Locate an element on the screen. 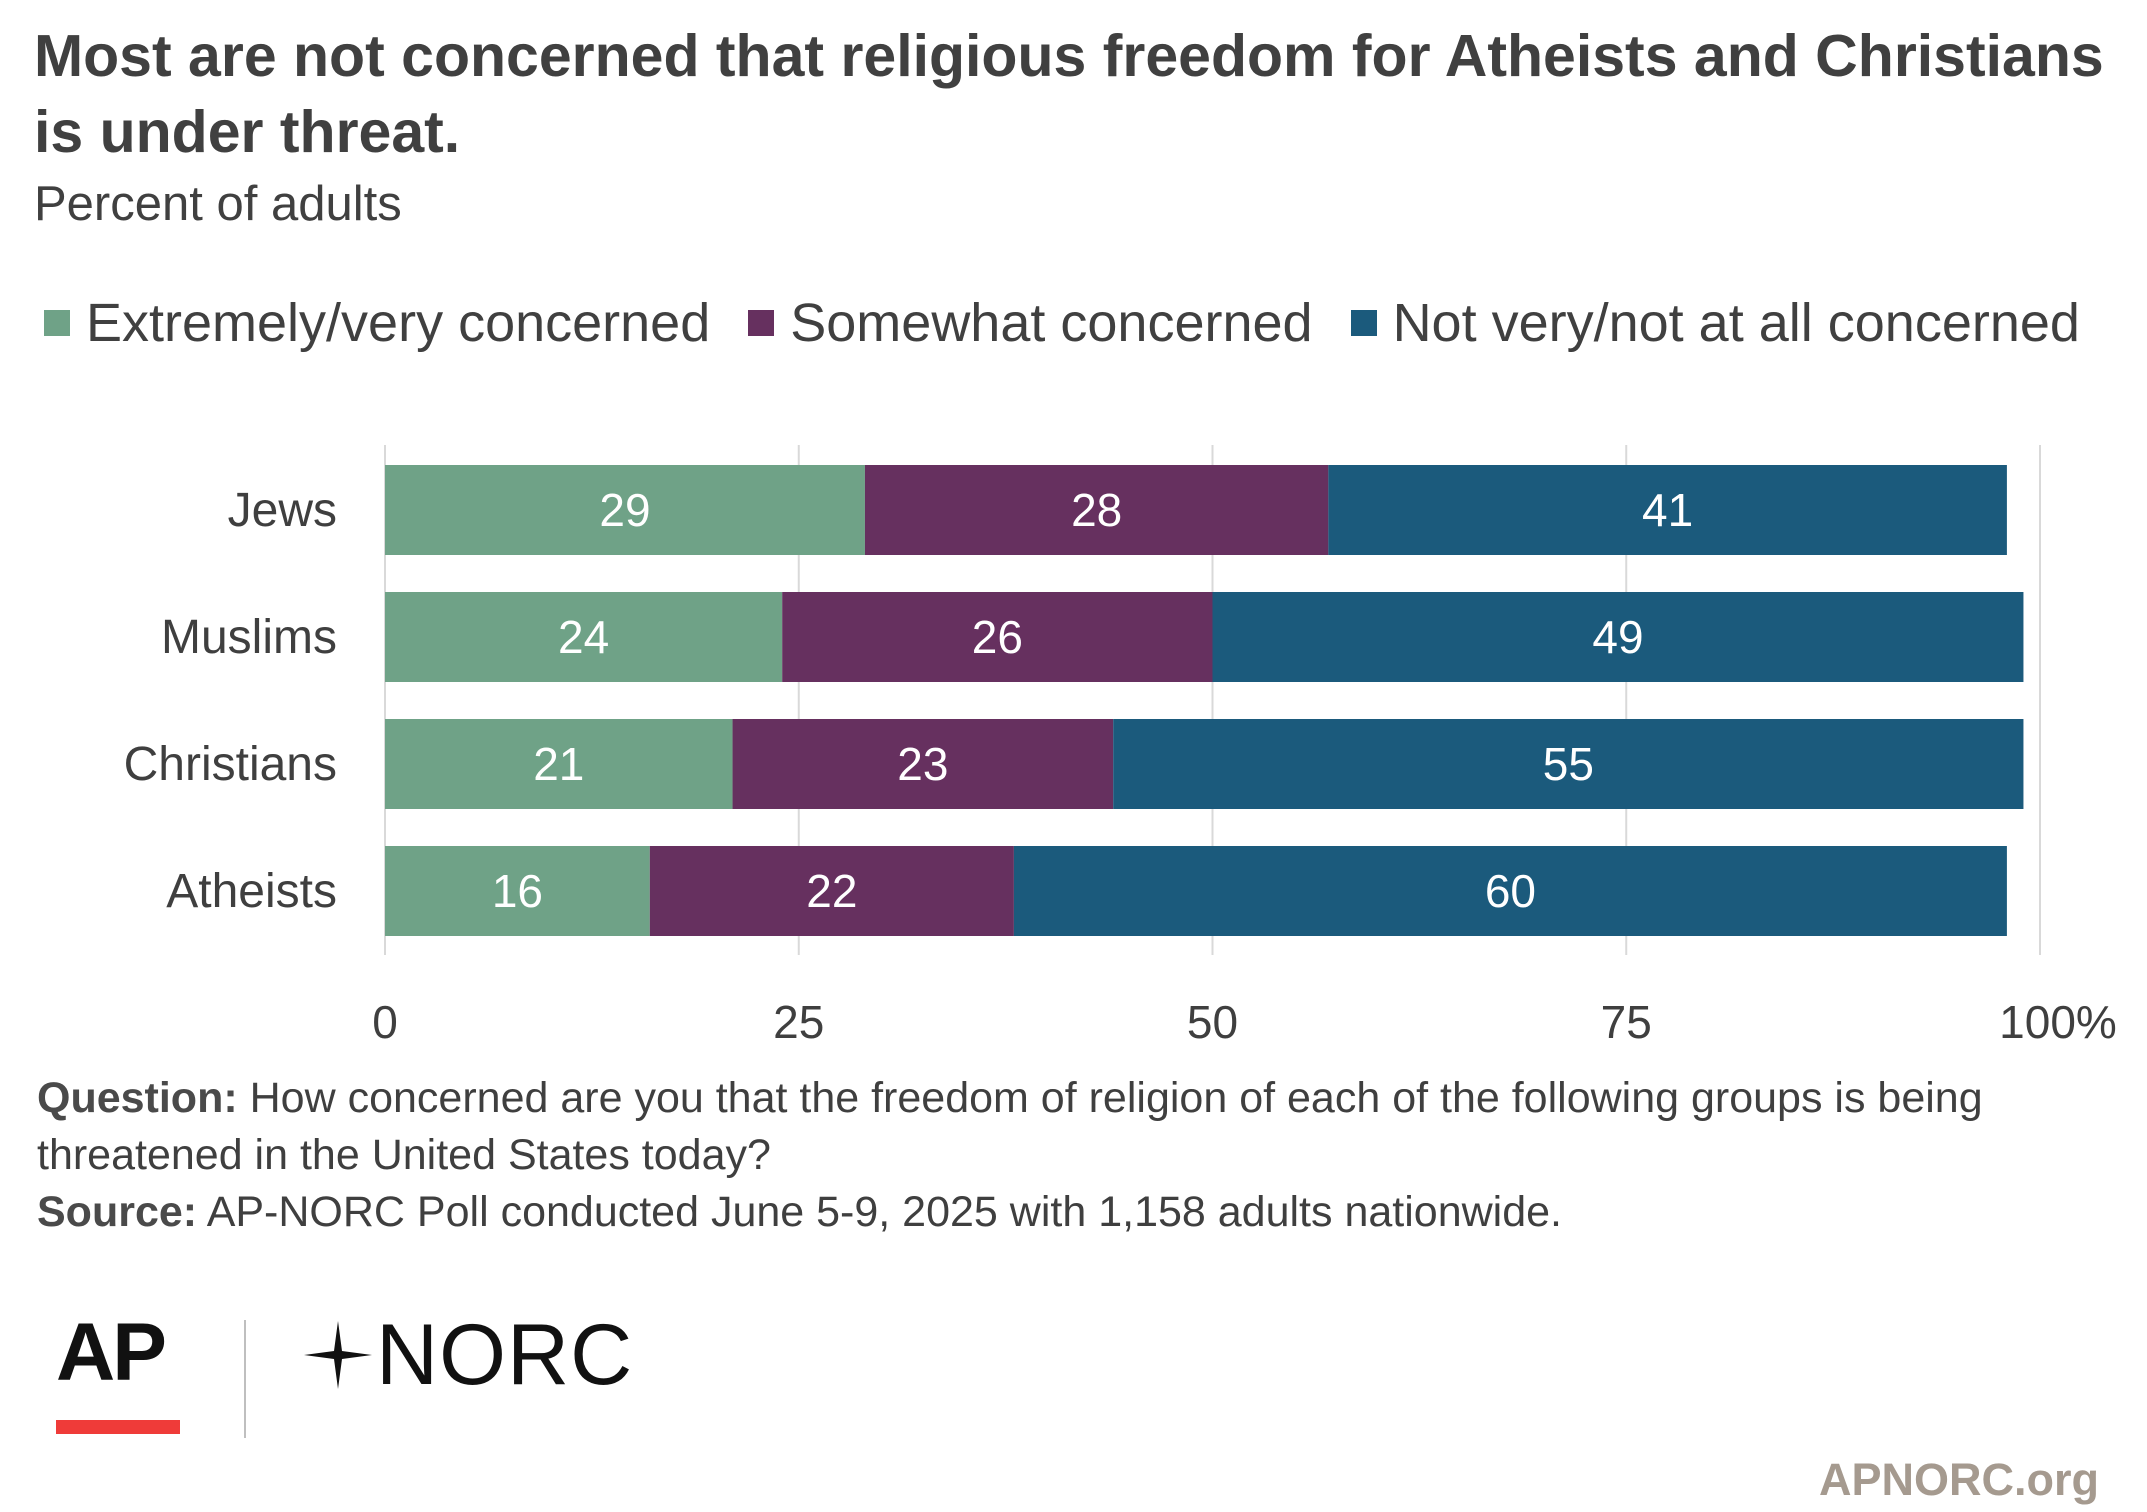 The height and width of the screenshot is (1512, 2147). norc-logo: NORC is located at coordinates (466, 1355).